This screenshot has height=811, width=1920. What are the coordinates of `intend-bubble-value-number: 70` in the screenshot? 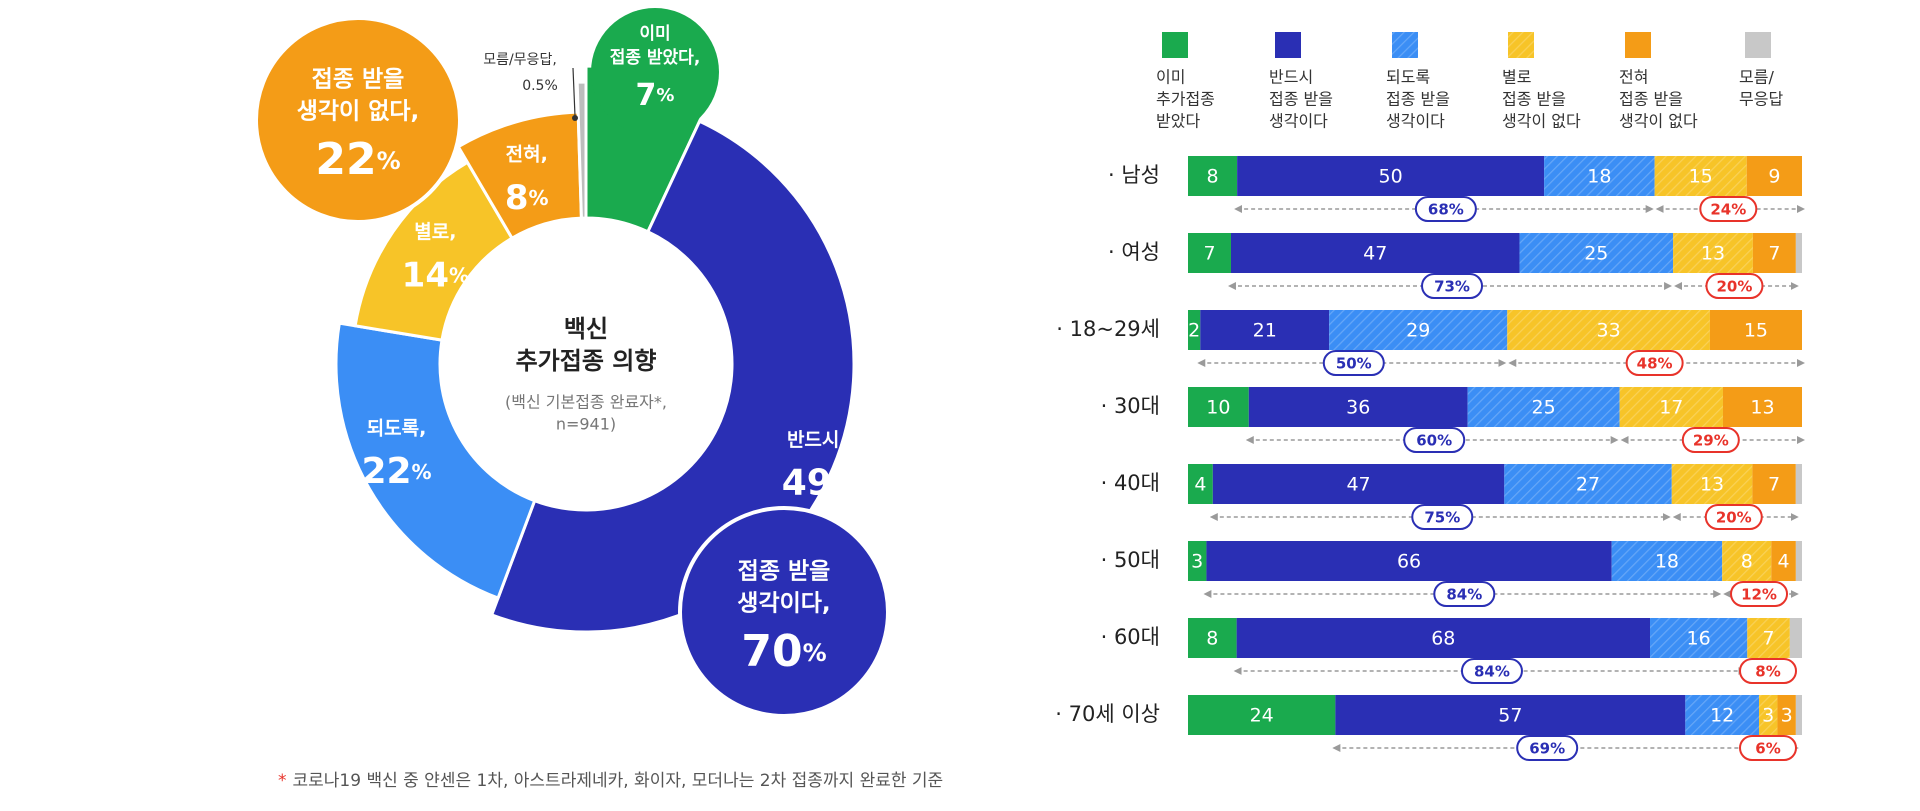 It's located at (771, 651).